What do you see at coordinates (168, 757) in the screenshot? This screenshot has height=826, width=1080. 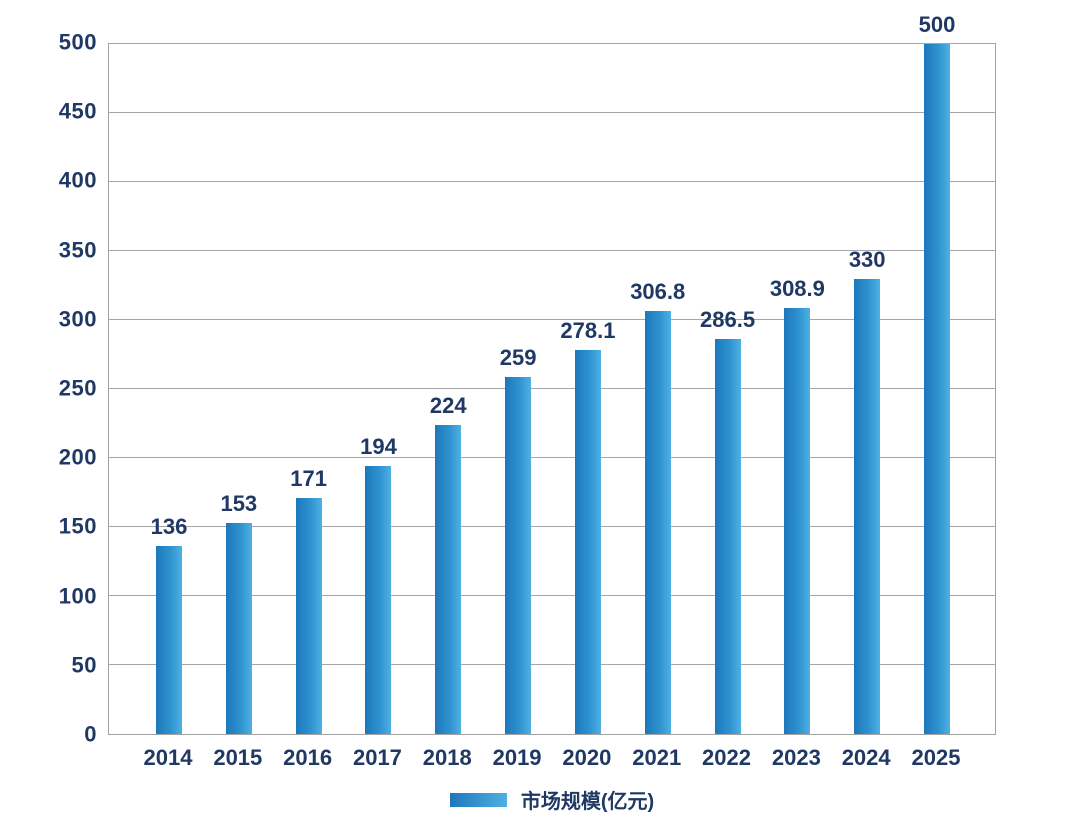 I see `x-tick-label: 2014` at bounding box center [168, 757].